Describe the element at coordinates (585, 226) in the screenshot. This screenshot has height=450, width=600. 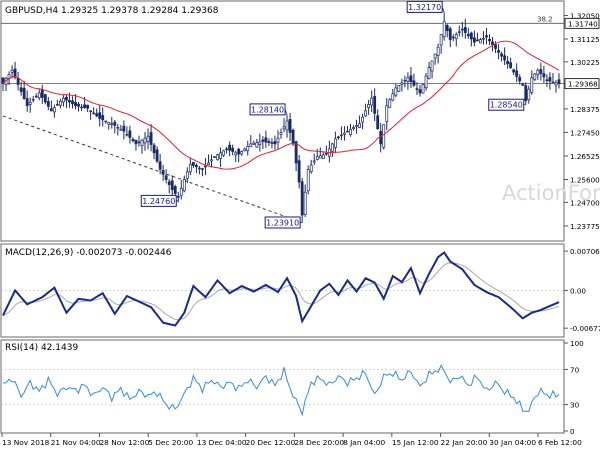
I see `price-tick-label: 1.23775` at that location.